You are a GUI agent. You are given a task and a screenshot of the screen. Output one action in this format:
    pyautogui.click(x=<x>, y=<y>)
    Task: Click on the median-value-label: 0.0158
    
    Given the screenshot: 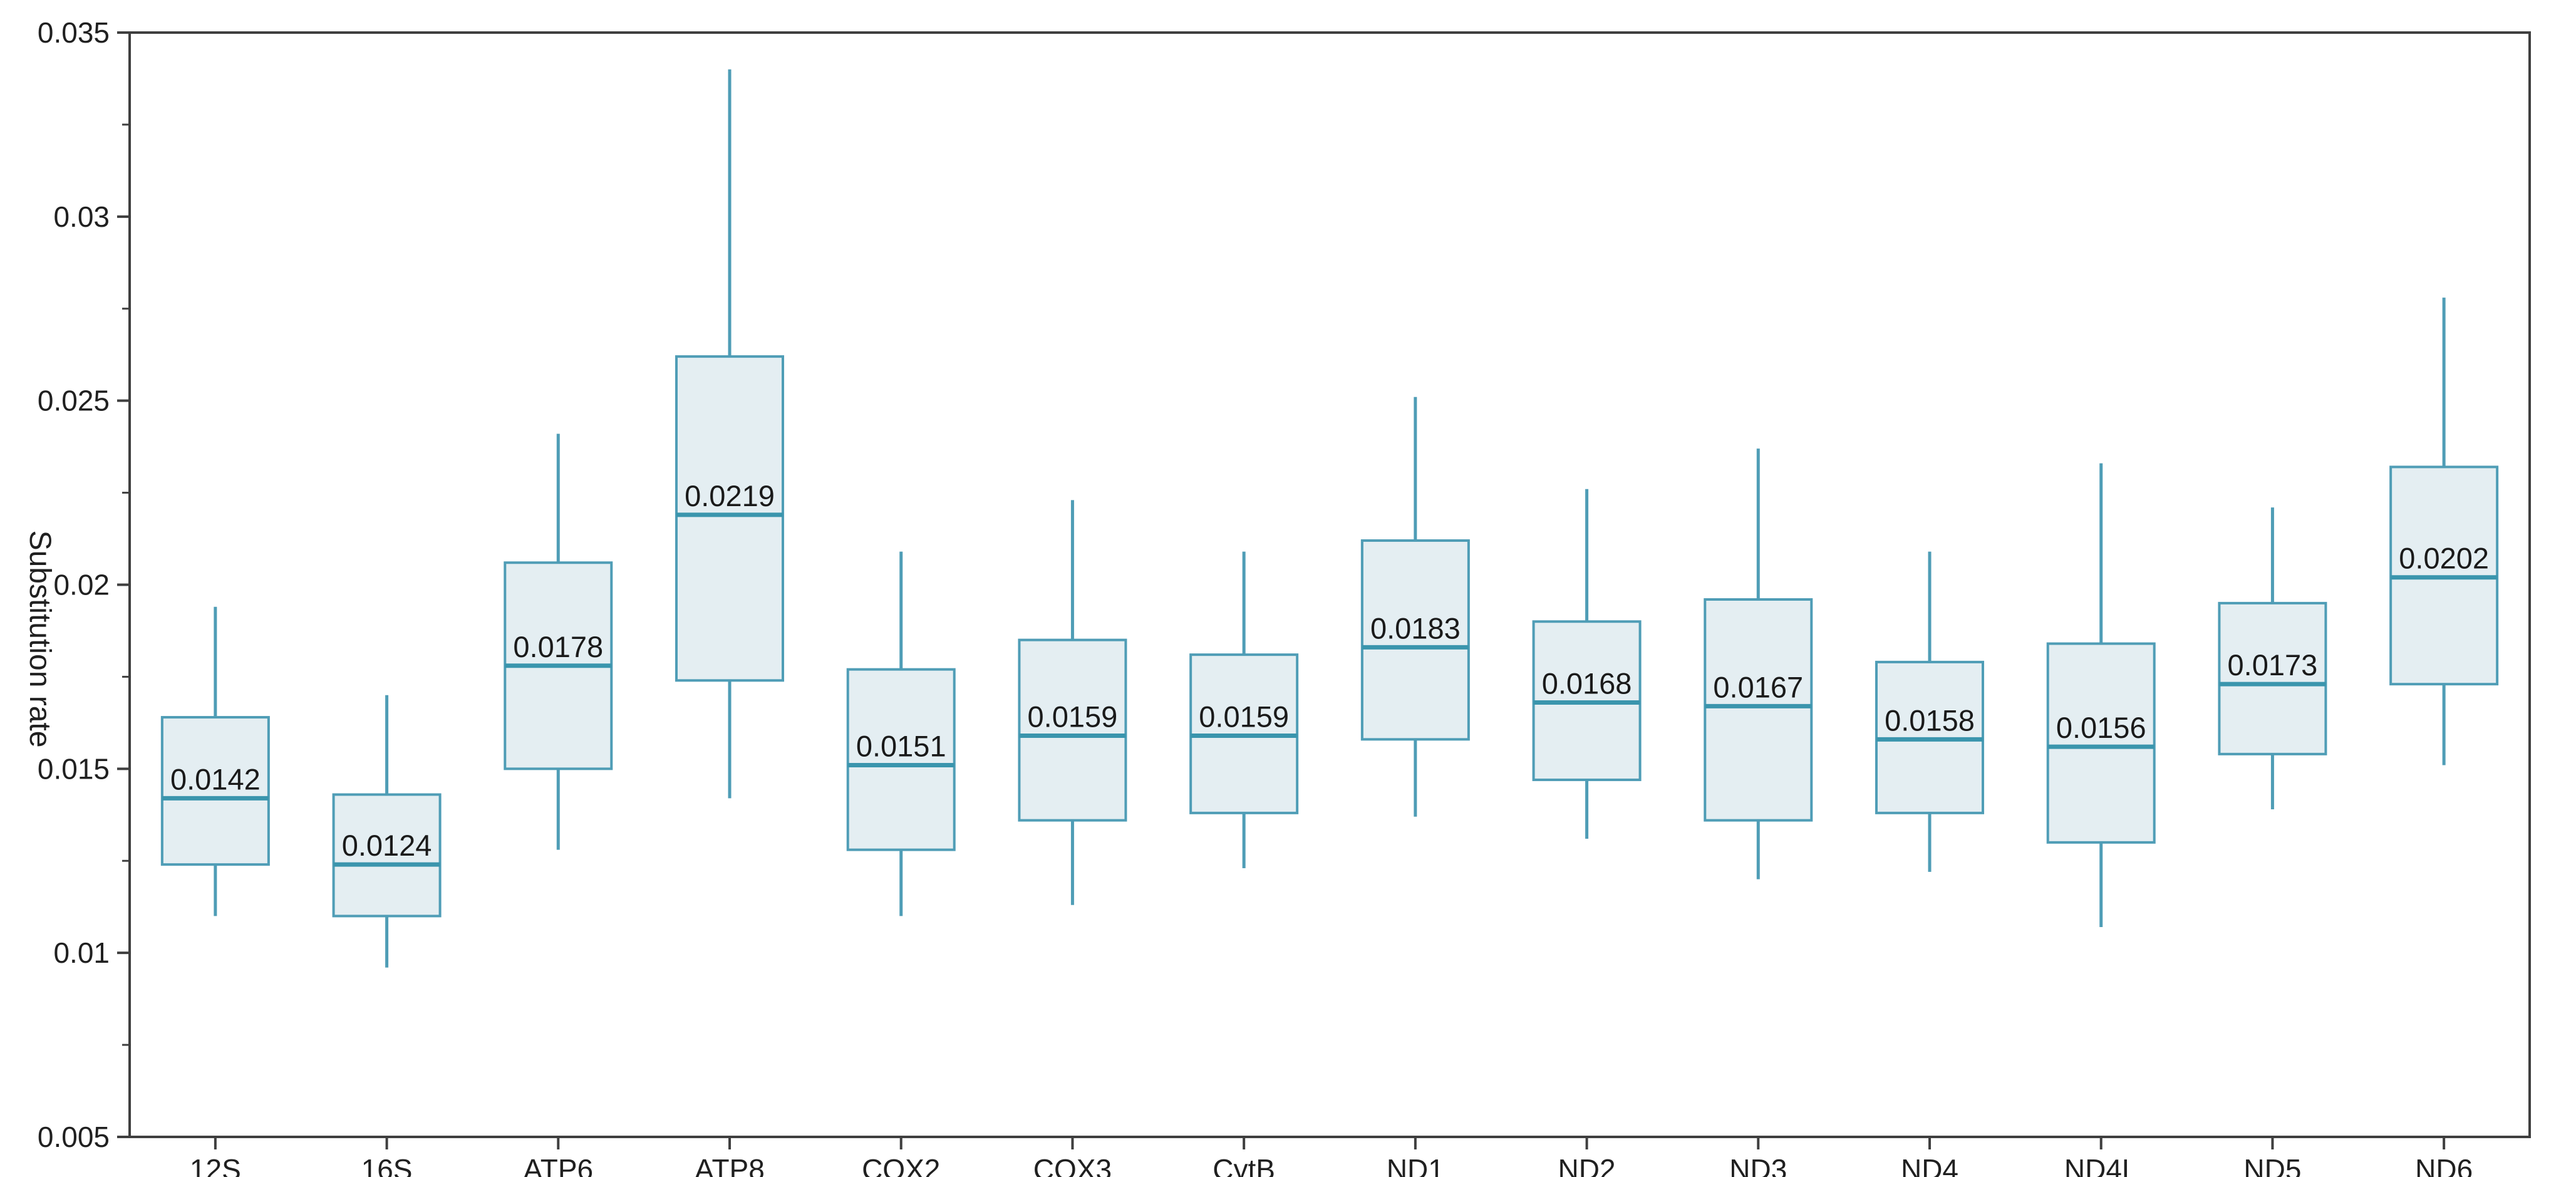 What is the action you would take?
    pyautogui.click(x=1930, y=720)
    